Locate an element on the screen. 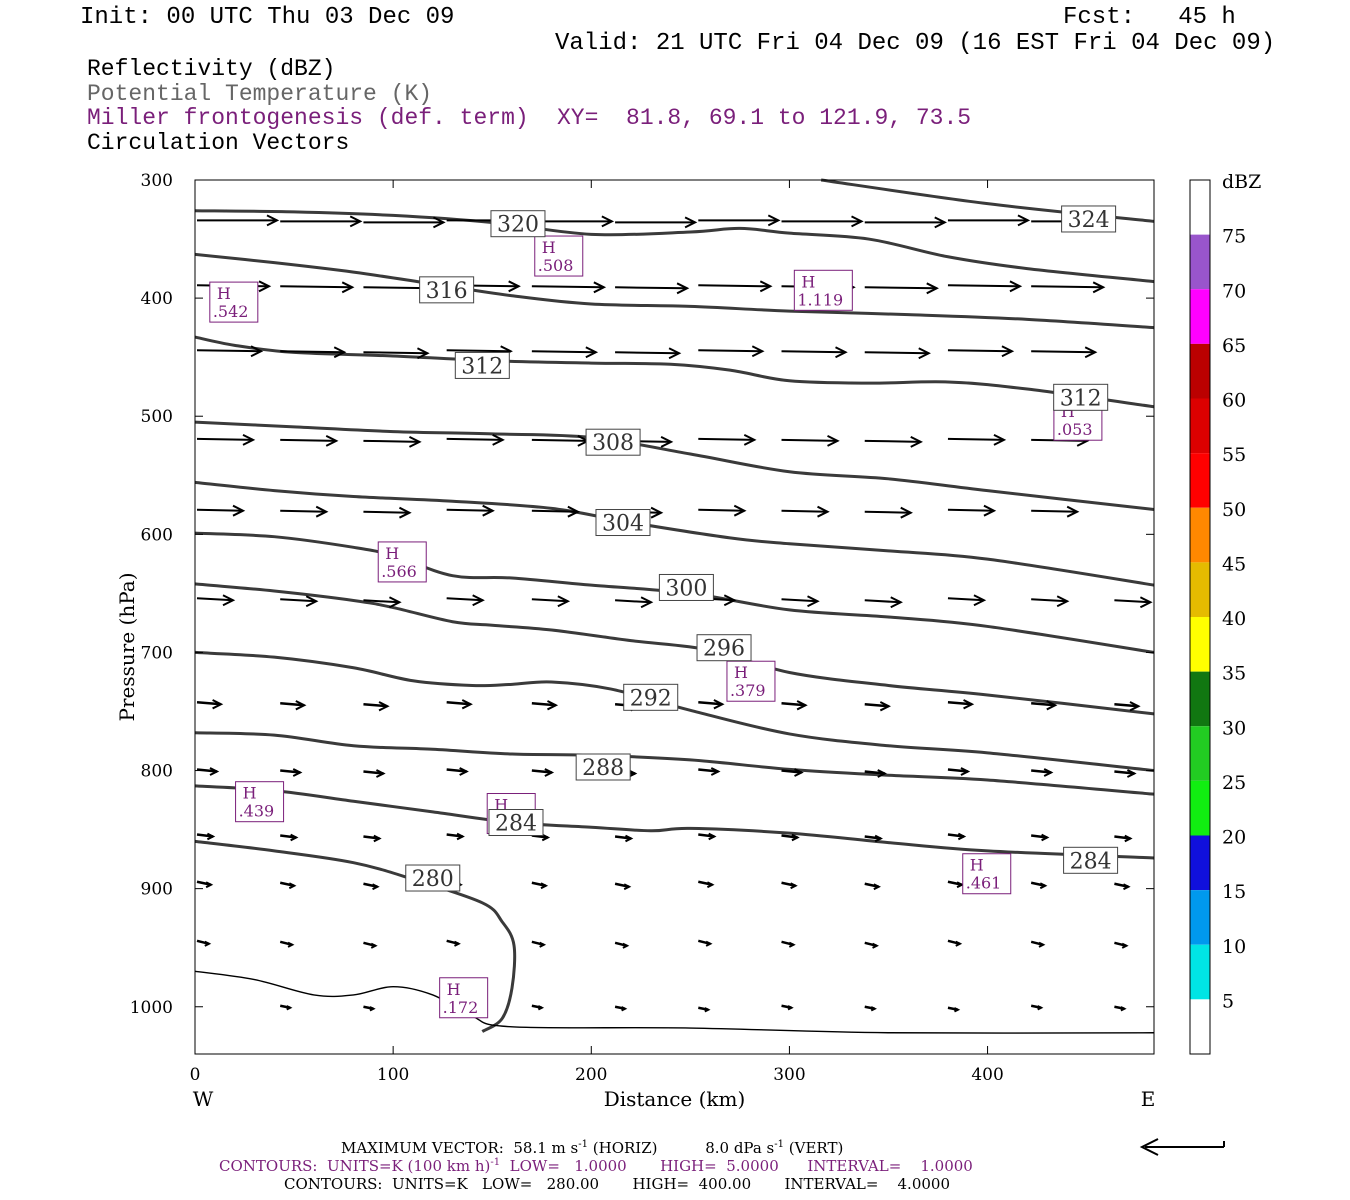  colorbar-label: 5 is located at coordinates (1228, 1001).